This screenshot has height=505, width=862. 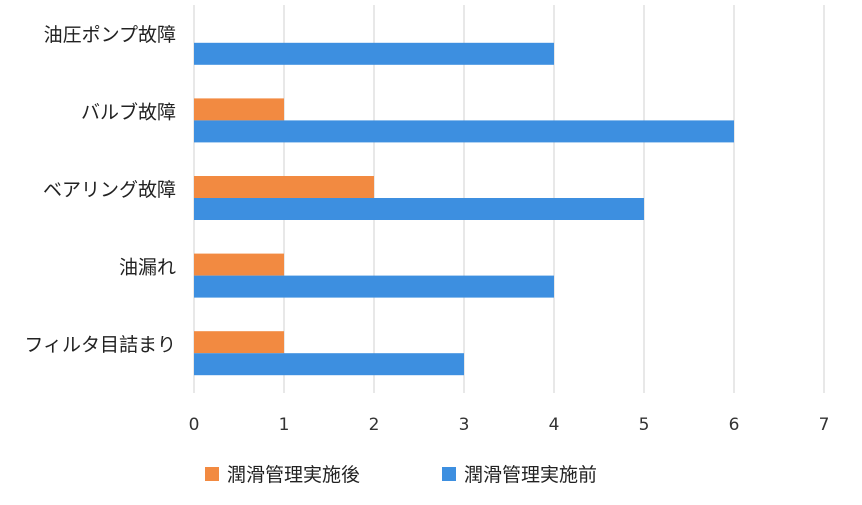 I want to click on x-tick-label: 4, so click(x=554, y=425).